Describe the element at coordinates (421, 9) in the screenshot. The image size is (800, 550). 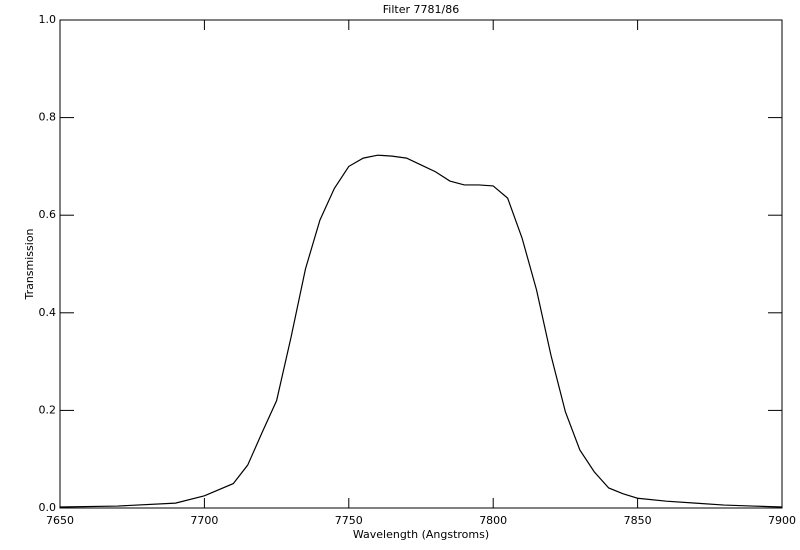
I see `chart-title: Filter 7781/86` at that location.